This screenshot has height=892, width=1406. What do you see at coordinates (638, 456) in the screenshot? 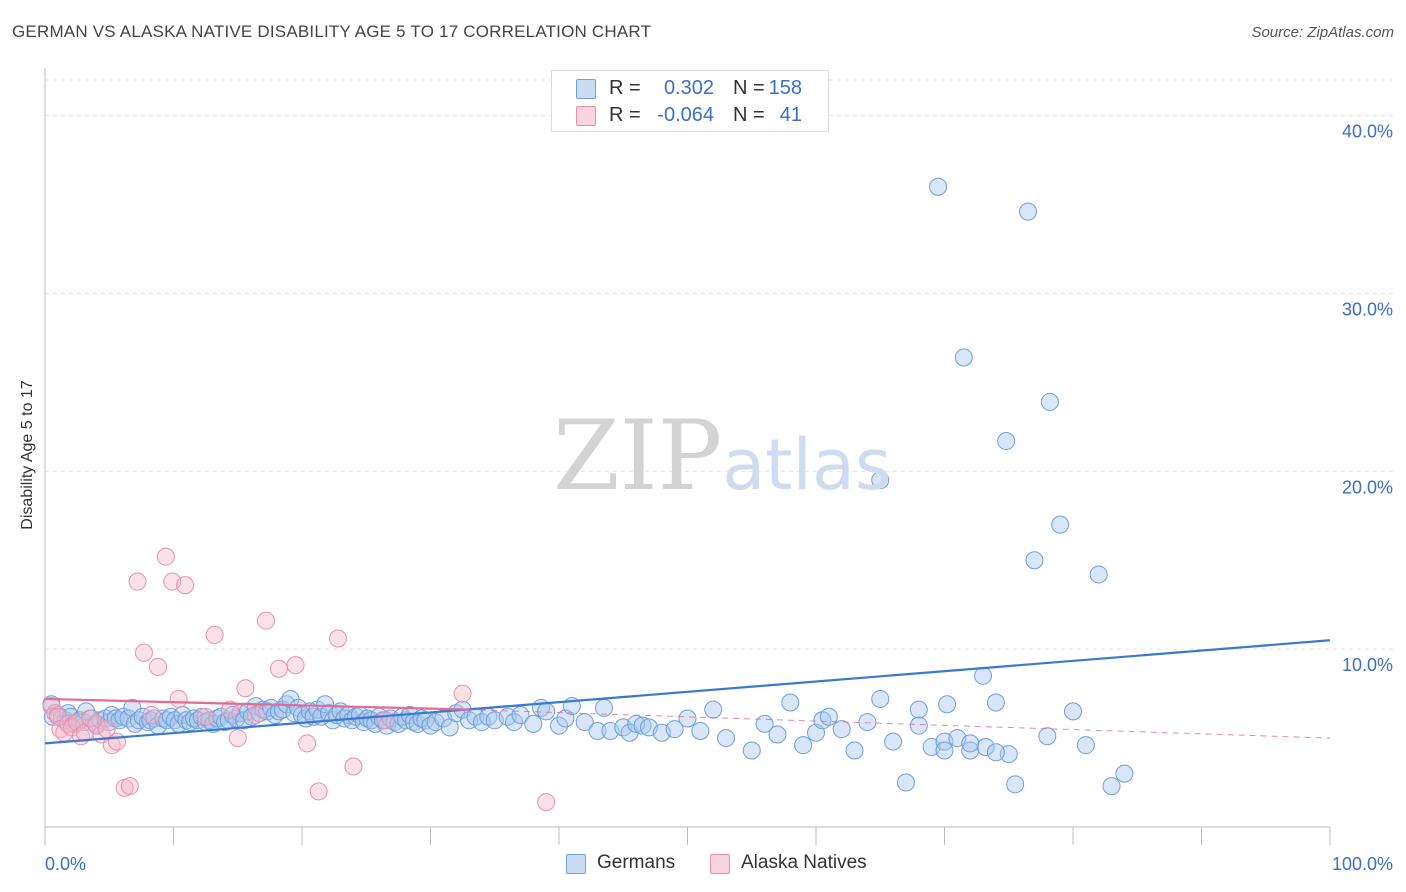
I see `watermark-zip: ZIP` at bounding box center [638, 456].